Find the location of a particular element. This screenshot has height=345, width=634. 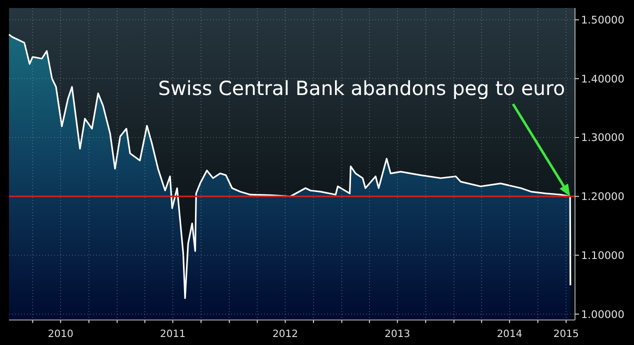

y-tick-label: 1.00000 is located at coordinates (602, 314).